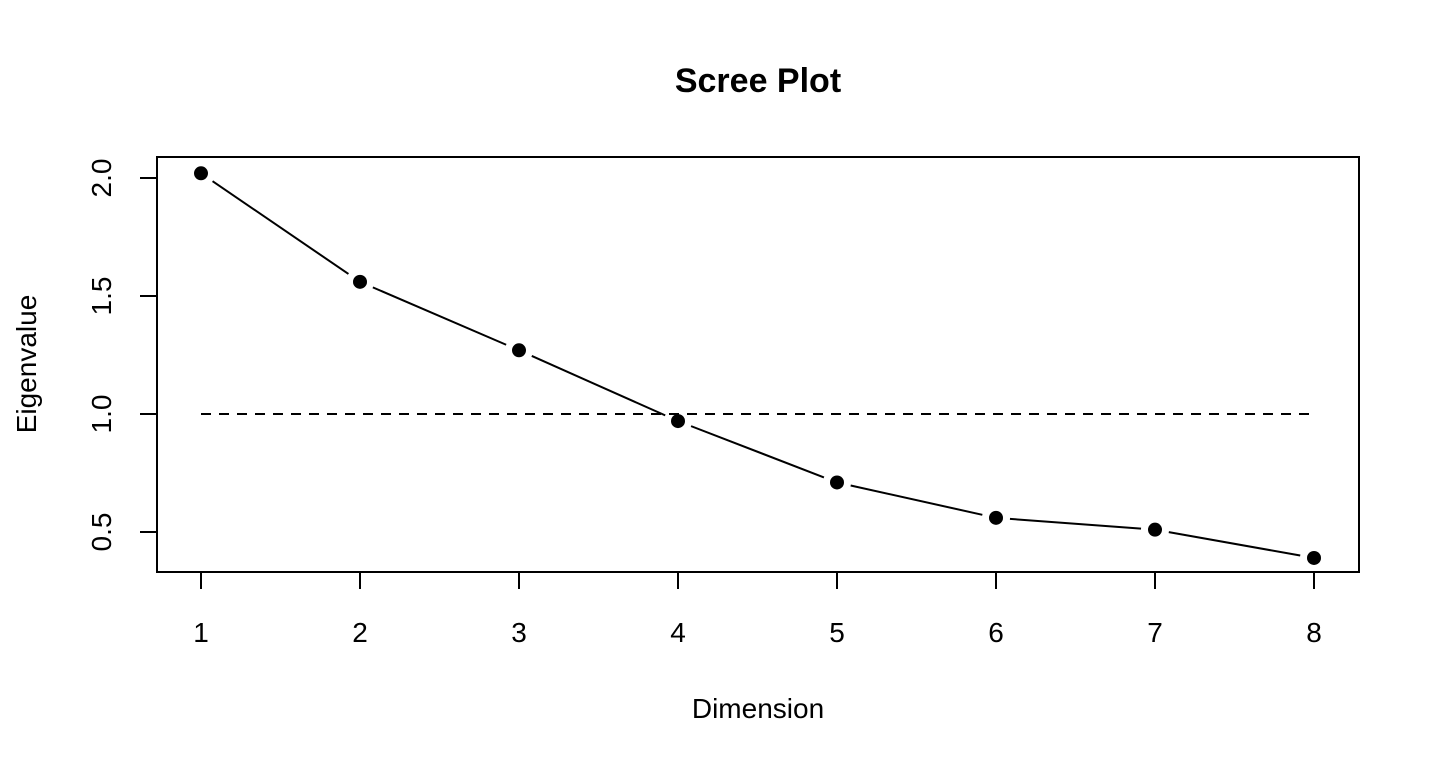  What do you see at coordinates (101, 178) in the screenshot?
I see `y-tick-label: 2.0` at bounding box center [101, 178].